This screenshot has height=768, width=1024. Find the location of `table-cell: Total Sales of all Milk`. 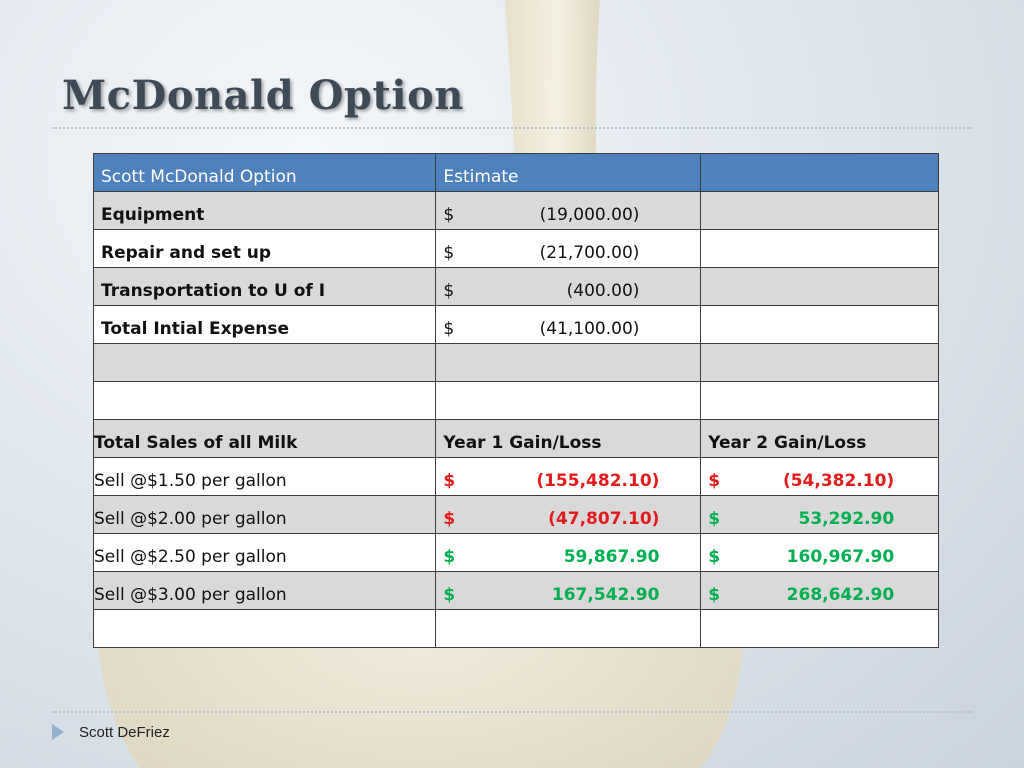

table-cell: Total Sales of all Milk is located at coordinates (264, 438).